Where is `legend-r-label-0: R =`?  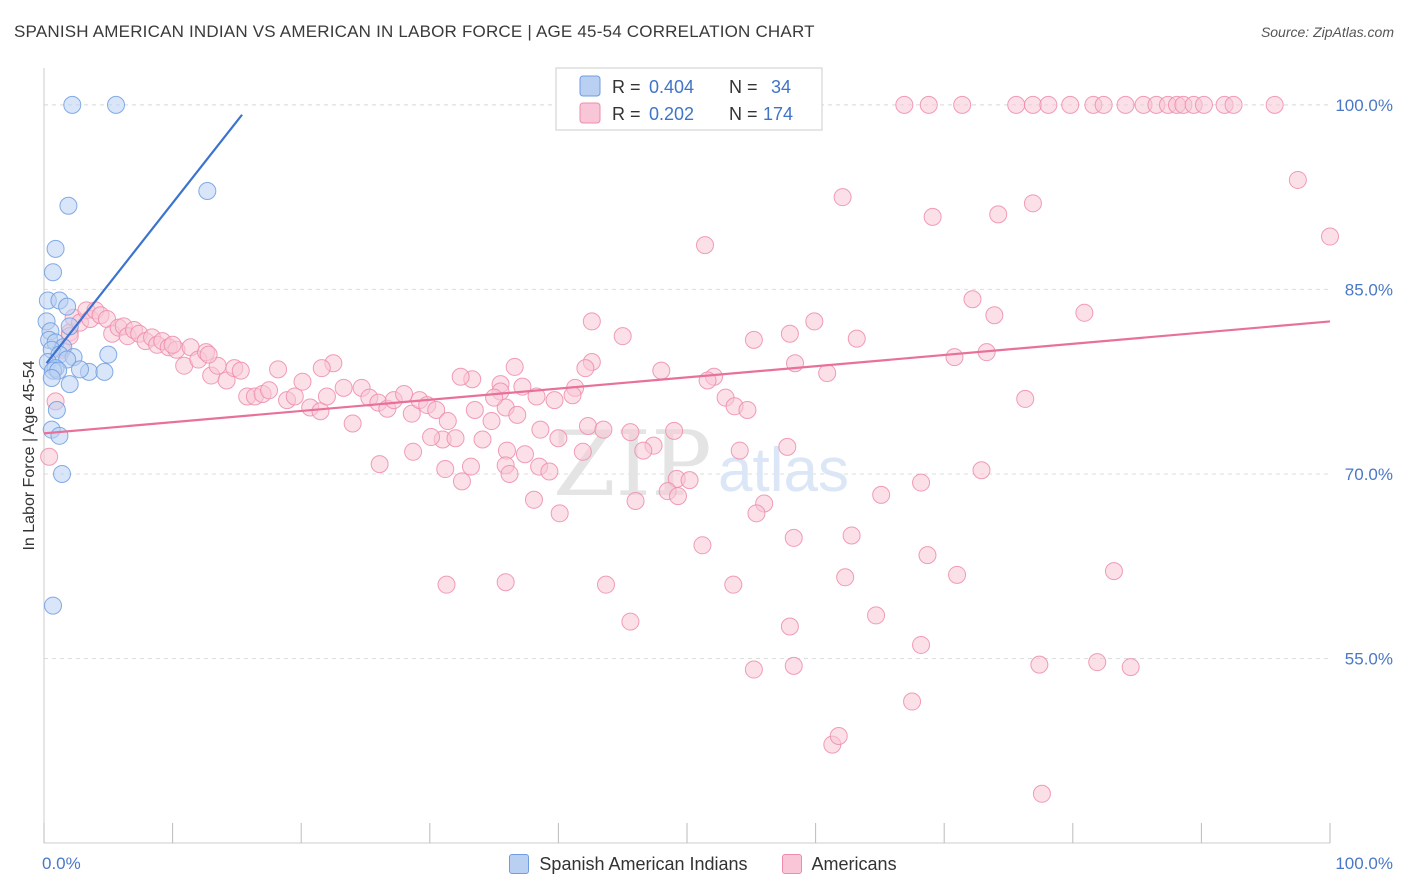 legend-r-label-0: R = is located at coordinates (626, 87).